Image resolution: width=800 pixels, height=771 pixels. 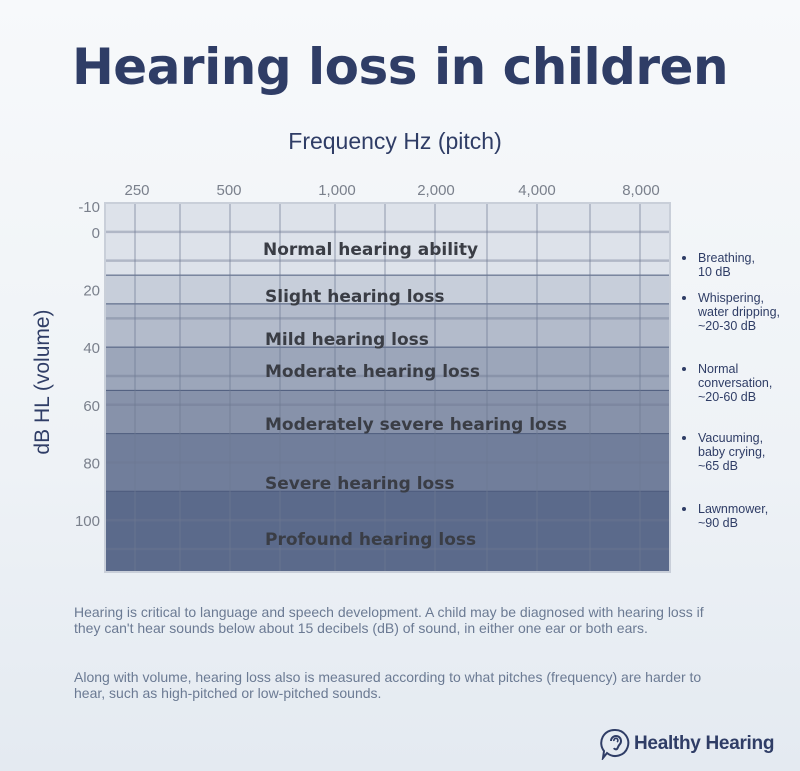 What do you see at coordinates (91, 406) in the screenshot?
I see `y-tick-label: 60` at bounding box center [91, 406].